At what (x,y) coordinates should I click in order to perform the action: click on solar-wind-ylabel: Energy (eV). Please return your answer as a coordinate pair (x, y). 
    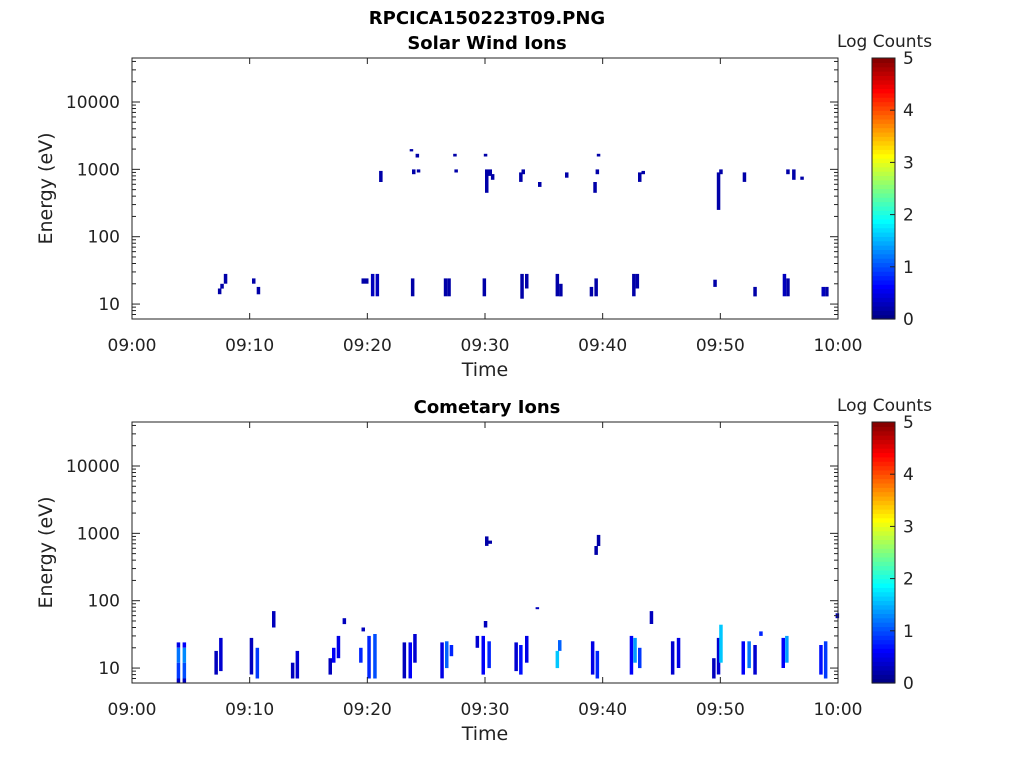
    Looking at the image, I should click on (46, 188).